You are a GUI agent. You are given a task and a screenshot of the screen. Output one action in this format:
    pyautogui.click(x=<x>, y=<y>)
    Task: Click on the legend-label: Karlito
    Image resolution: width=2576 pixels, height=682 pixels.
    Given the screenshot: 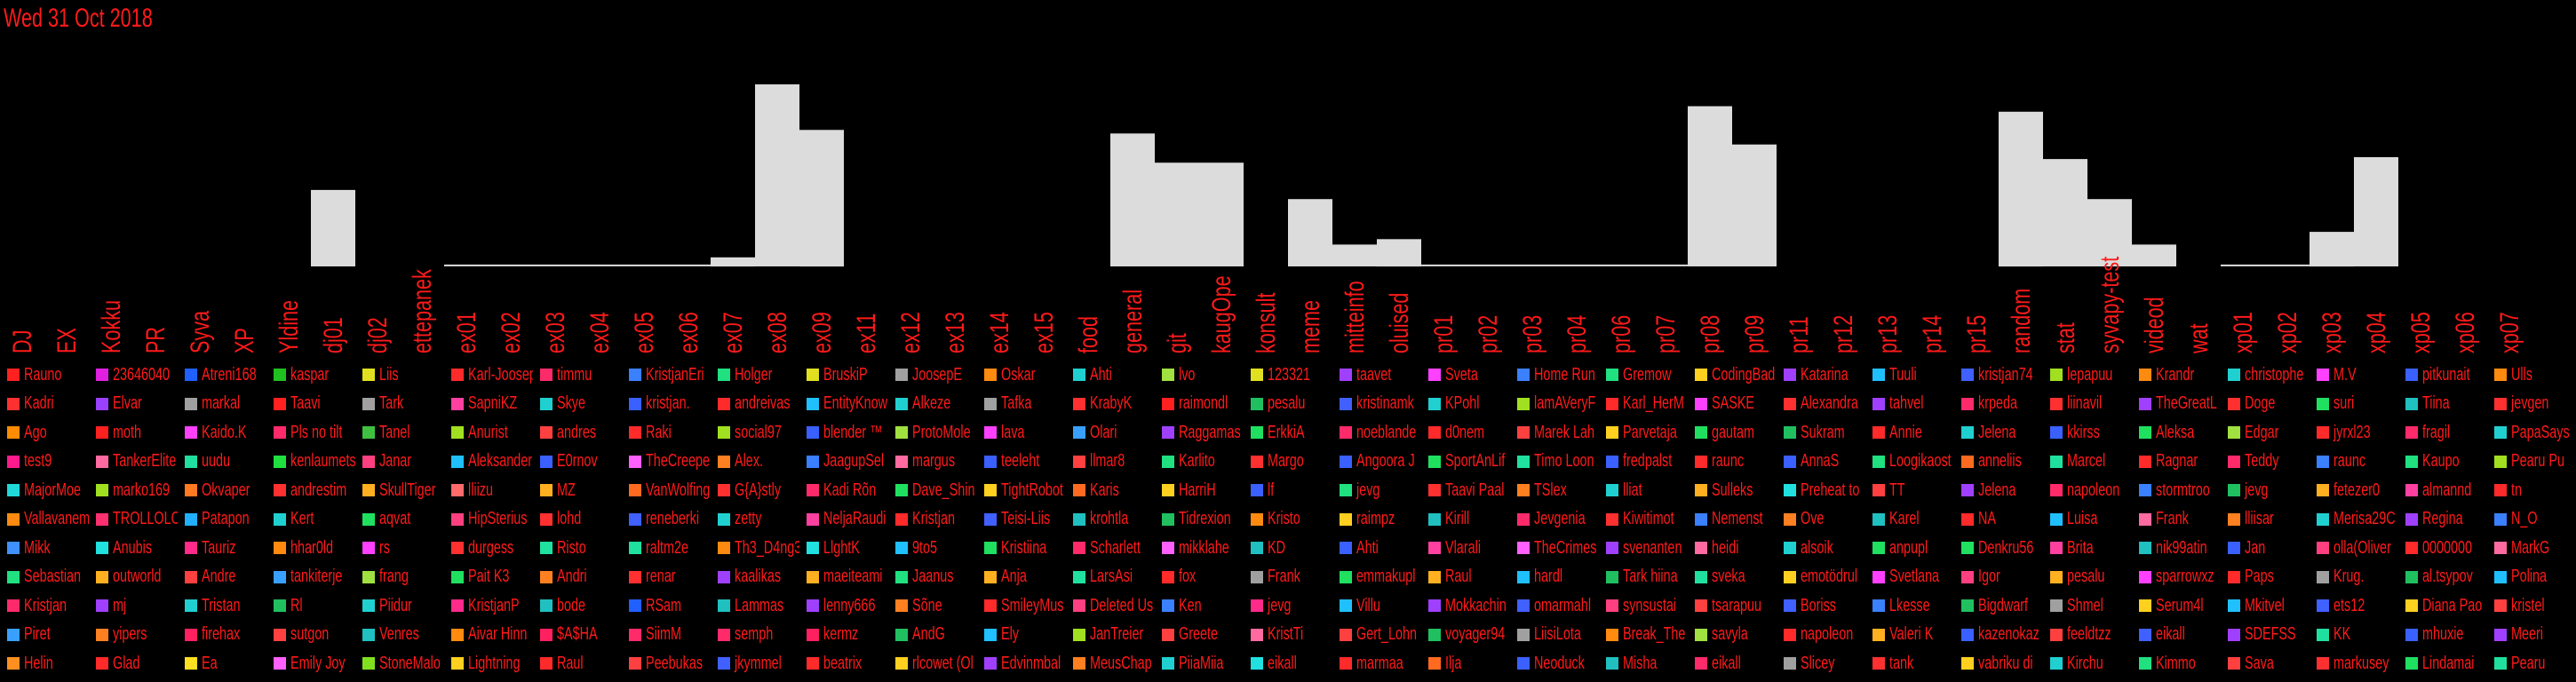 What is the action you would take?
    pyautogui.click(x=1197, y=461)
    